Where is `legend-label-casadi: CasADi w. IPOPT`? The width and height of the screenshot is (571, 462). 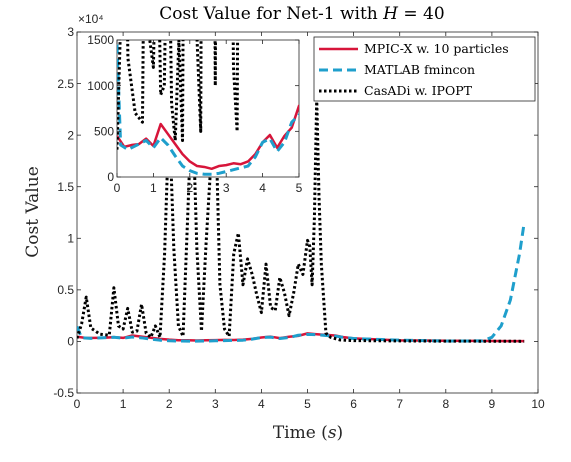
legend-label-casadi: CasADi w. IPOPT is located at coordinates (418, 90).